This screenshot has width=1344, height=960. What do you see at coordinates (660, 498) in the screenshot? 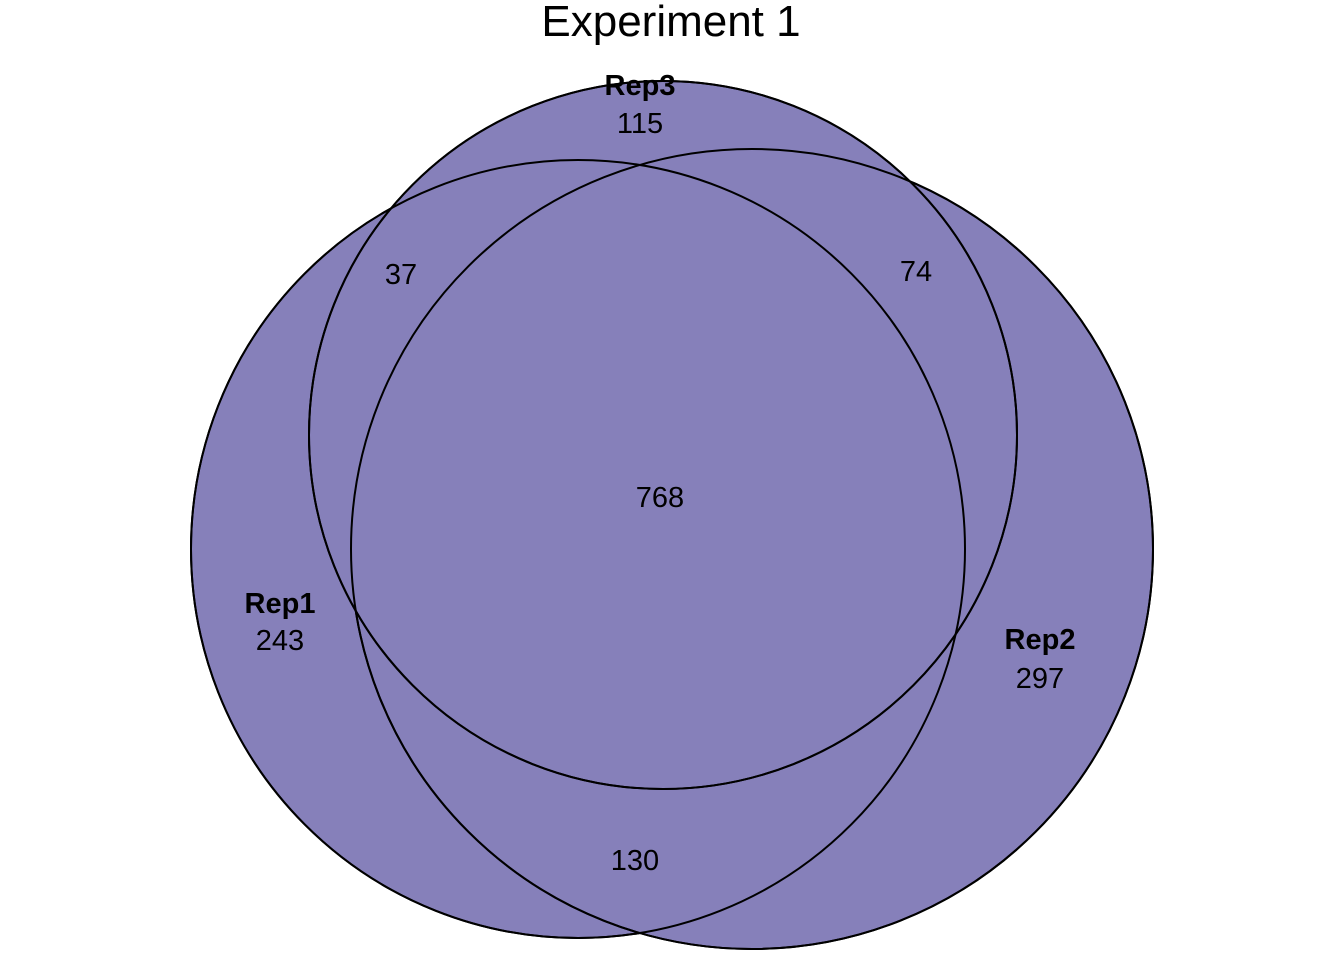
I see `all-three-count: 768` at bounding box center [660, 498].